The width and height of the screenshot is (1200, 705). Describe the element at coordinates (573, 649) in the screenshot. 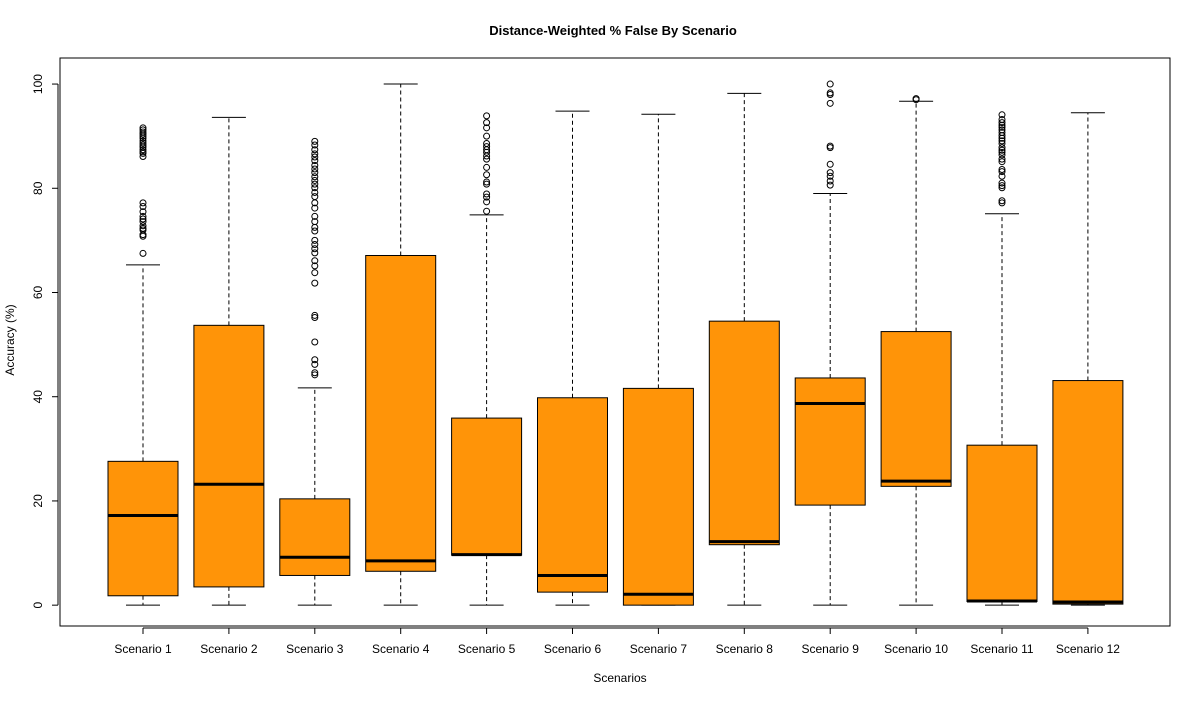

I see `x-tick-label: Scenario 6` at that location.